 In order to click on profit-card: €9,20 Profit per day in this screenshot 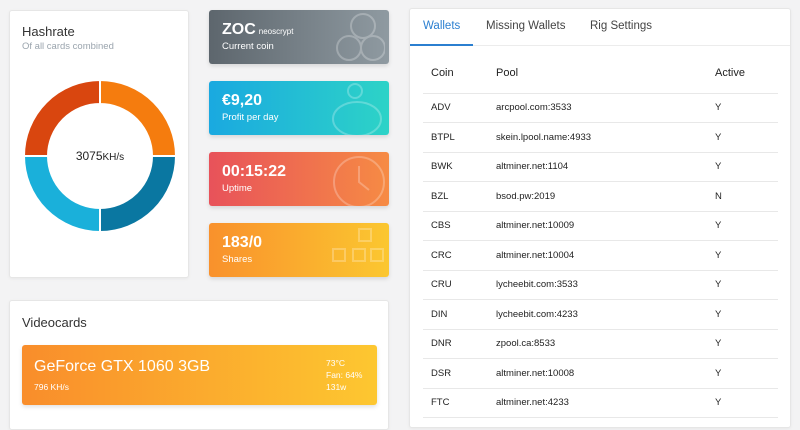, I will do `click(299, 108)`.